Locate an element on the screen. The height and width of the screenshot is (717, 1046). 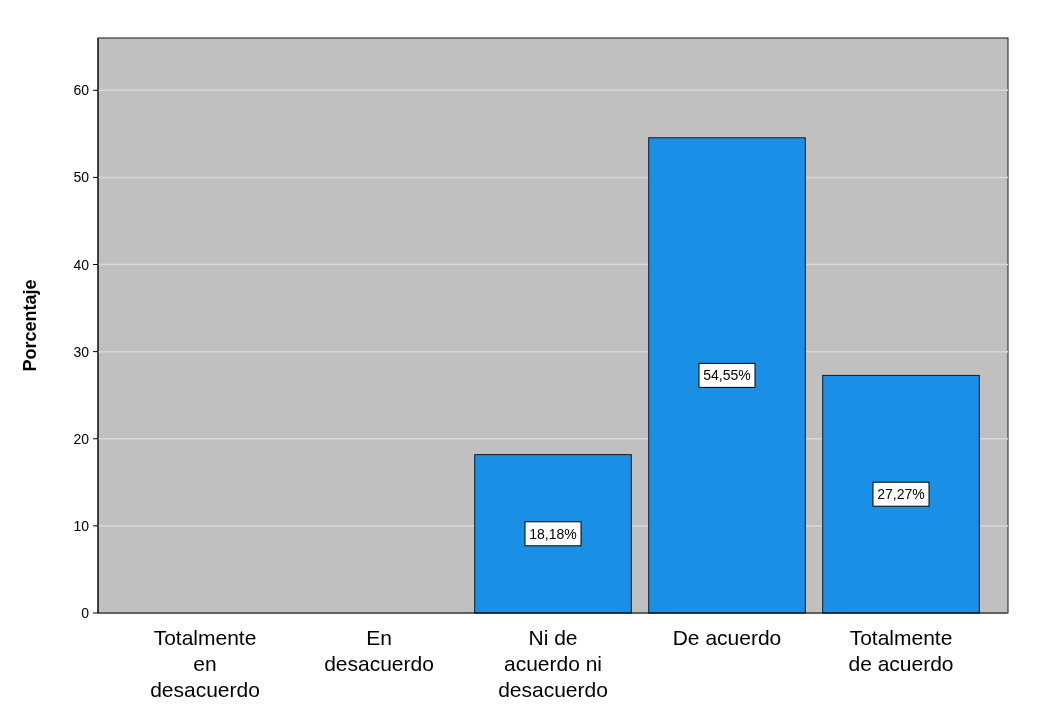
y-tick-label: 10 is located at coordinates (81, 525).